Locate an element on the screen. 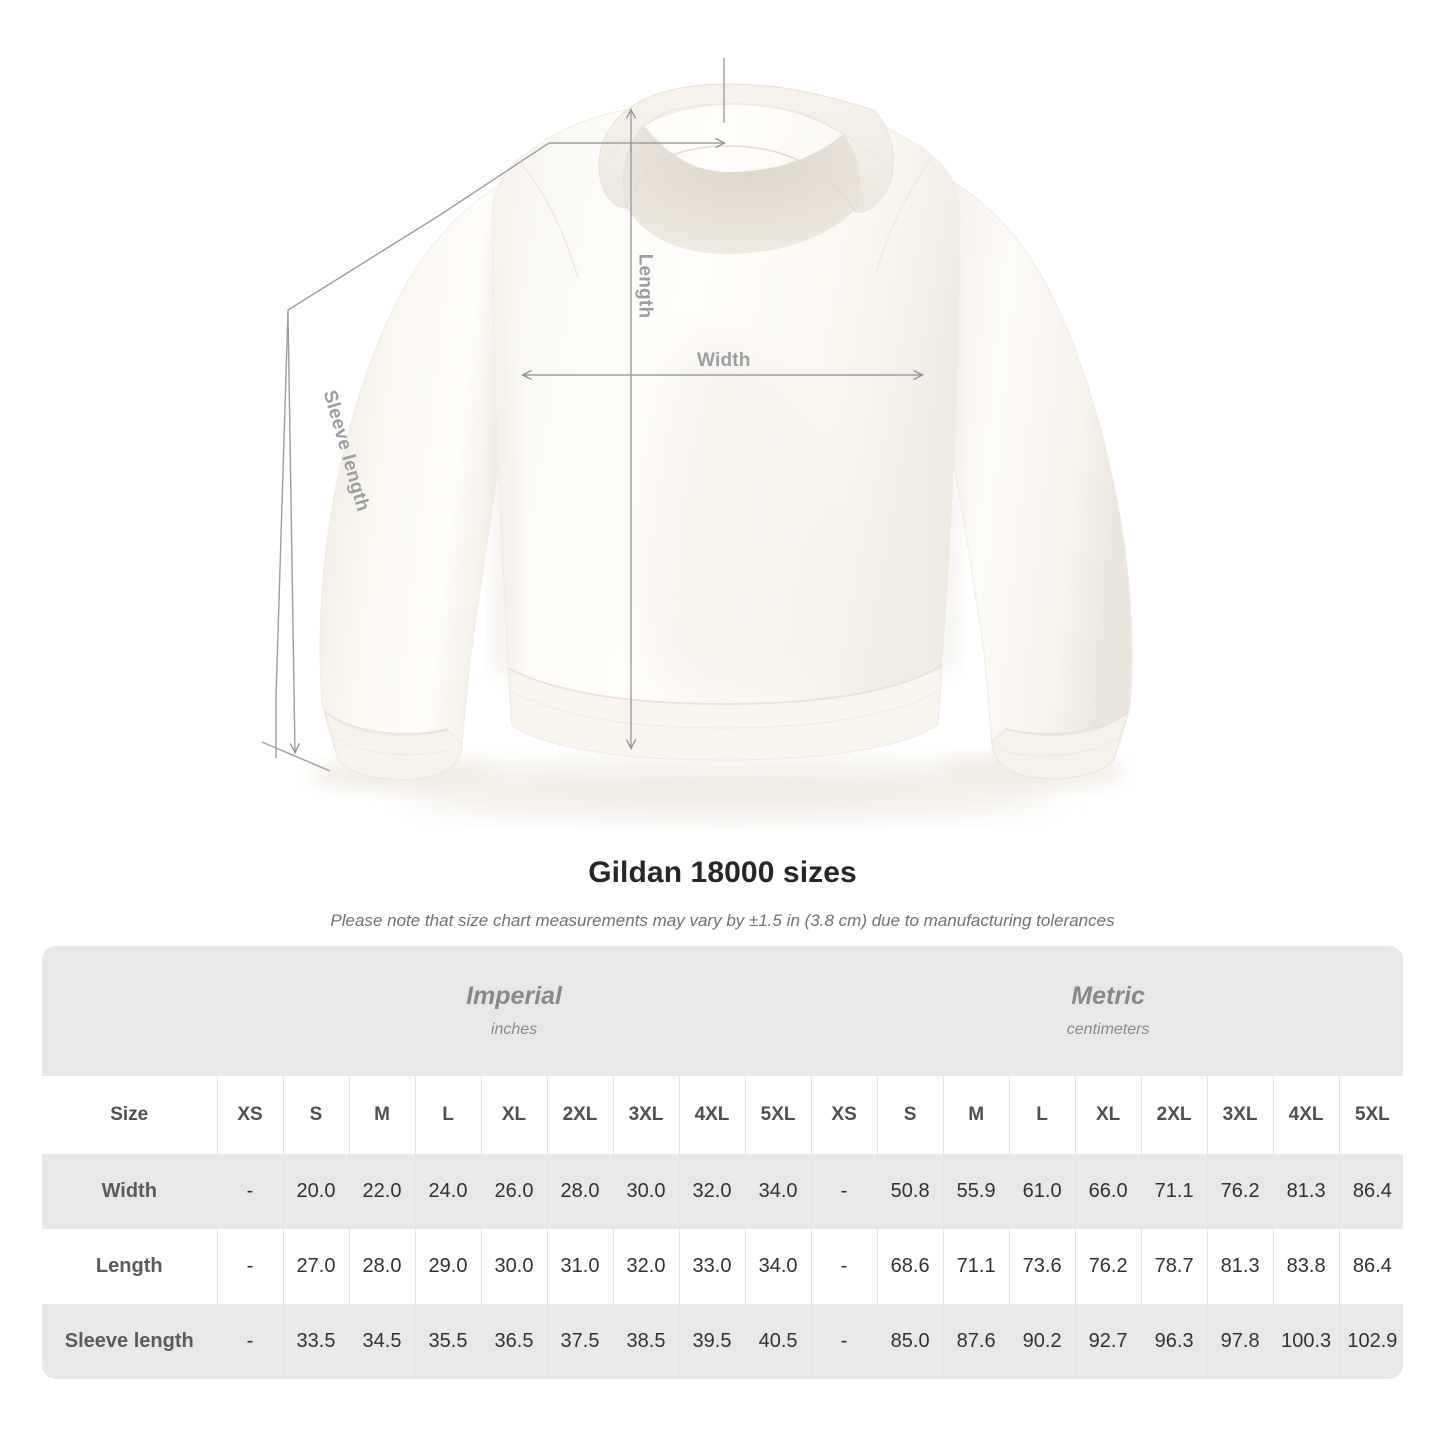 The width and height of the screenshot is (1445, 1445). cell-sleeve-length-metric-s: 85.0 is located at coordinates (910, 1341).